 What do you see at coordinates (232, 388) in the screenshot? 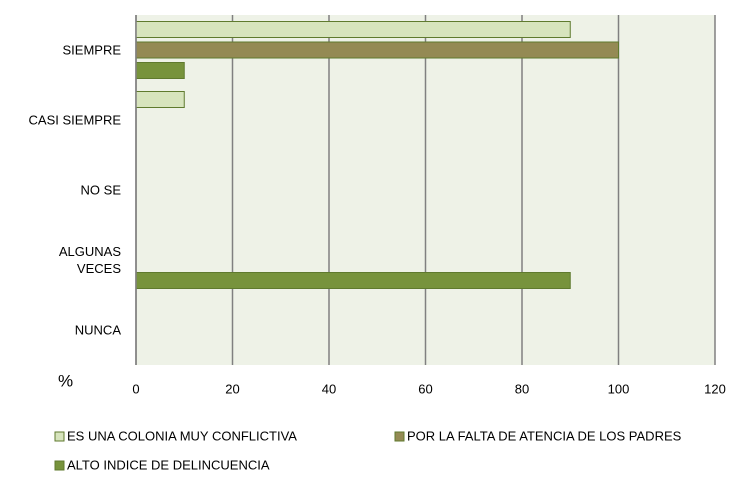
I see `x-tick-label: 20` at bounding box center [232, 388].